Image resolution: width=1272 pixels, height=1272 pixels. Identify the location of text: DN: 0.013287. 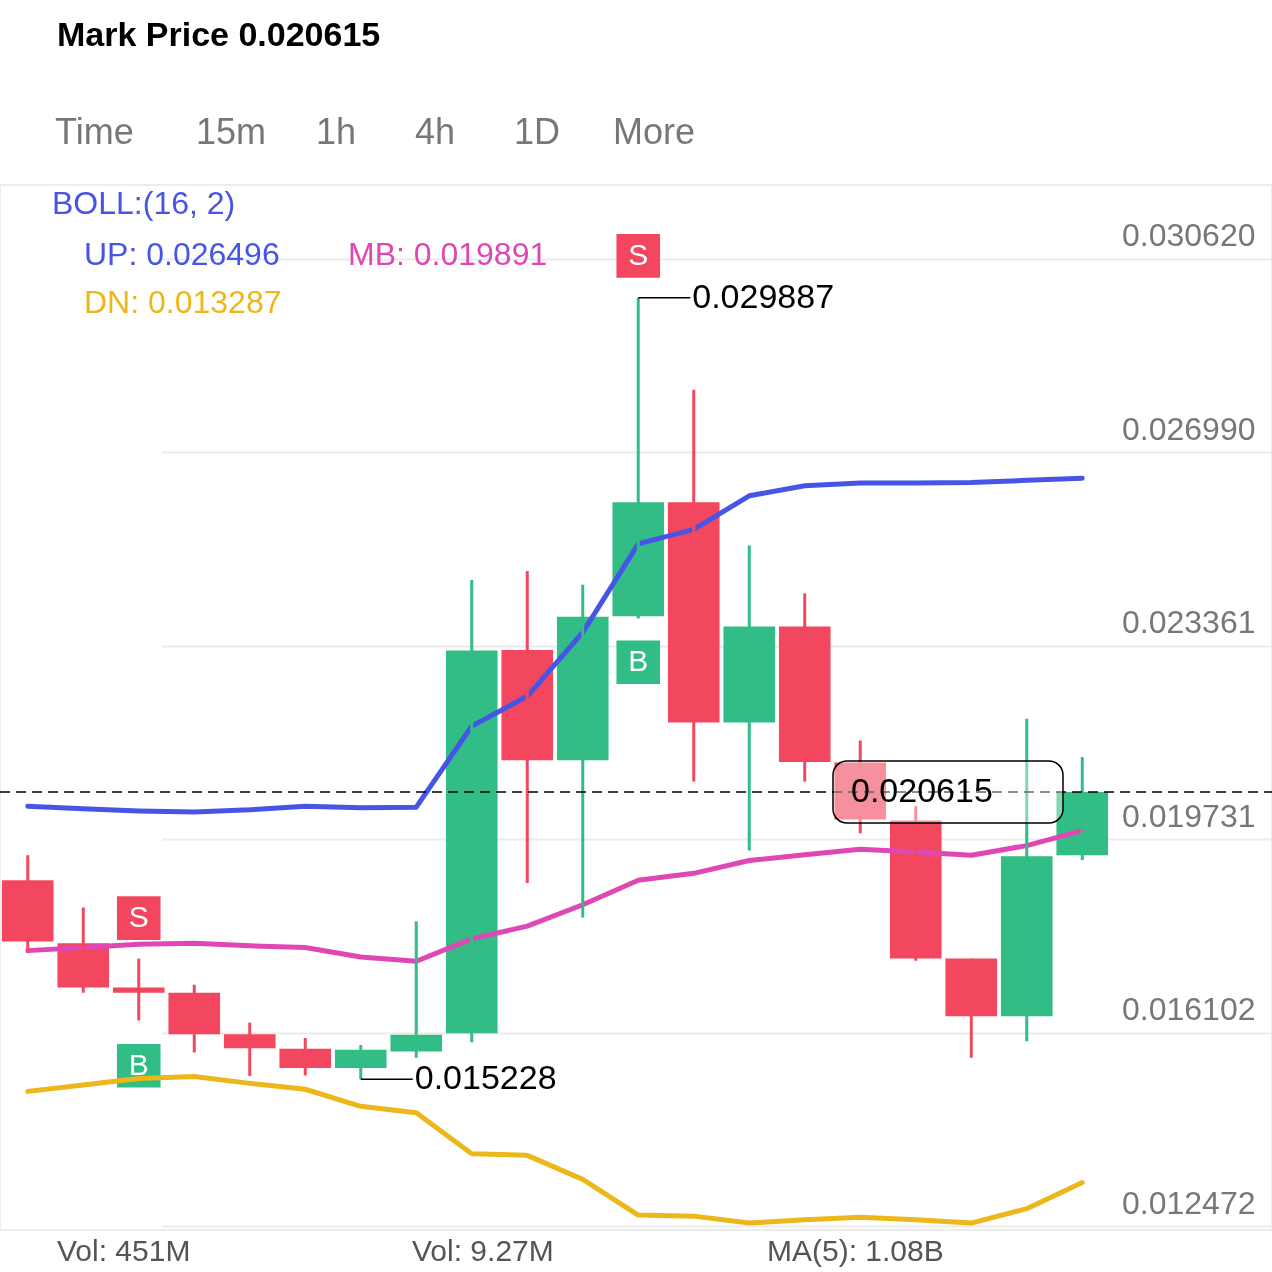
(183, 302).